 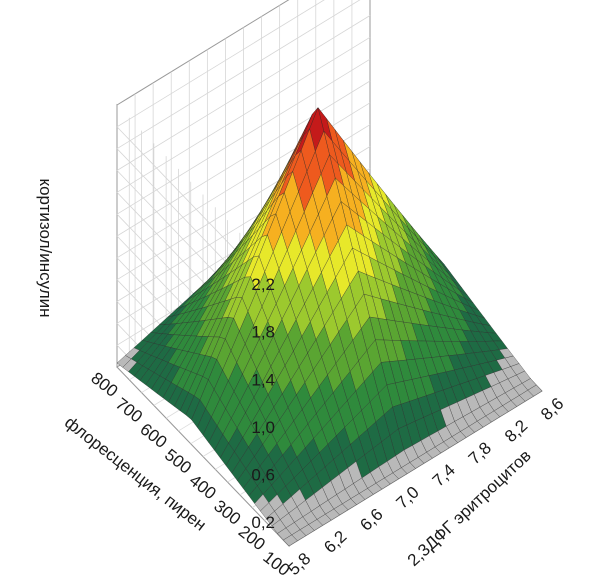 I want to click on x-tick-label: 7,0, so click(x=408, y=498).